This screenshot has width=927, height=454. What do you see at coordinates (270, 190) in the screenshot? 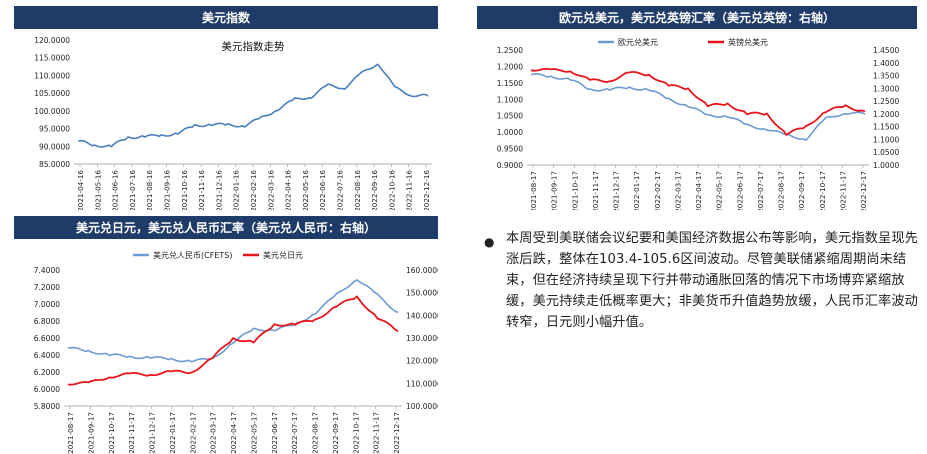
I see `x-tick-label: 2022-03-16` at bounding box center [270, 190].